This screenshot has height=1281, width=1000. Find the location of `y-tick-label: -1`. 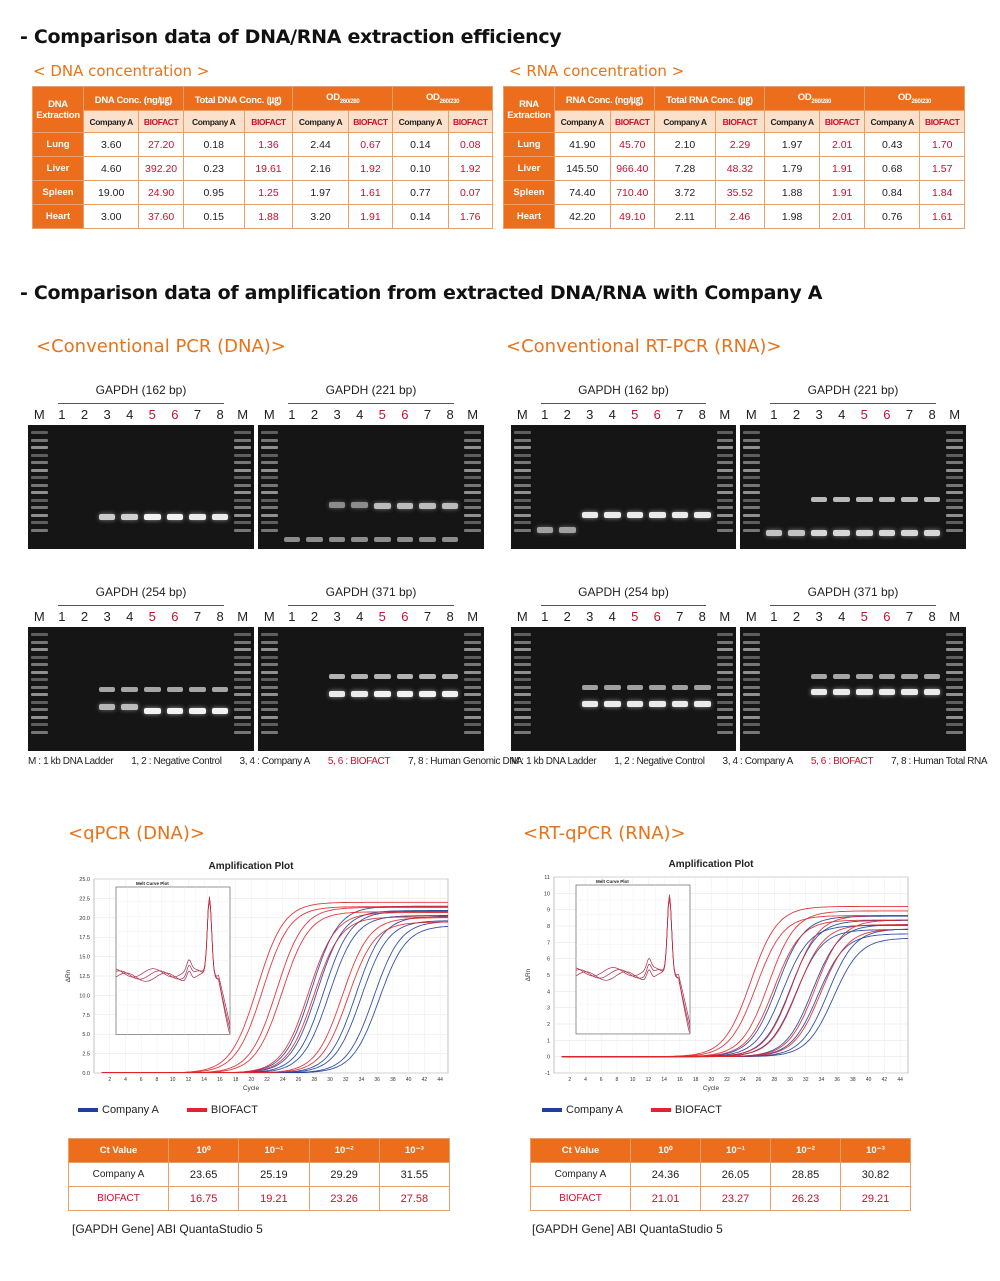

y-tick-label: -1 is located at coordinates (547, 1074).